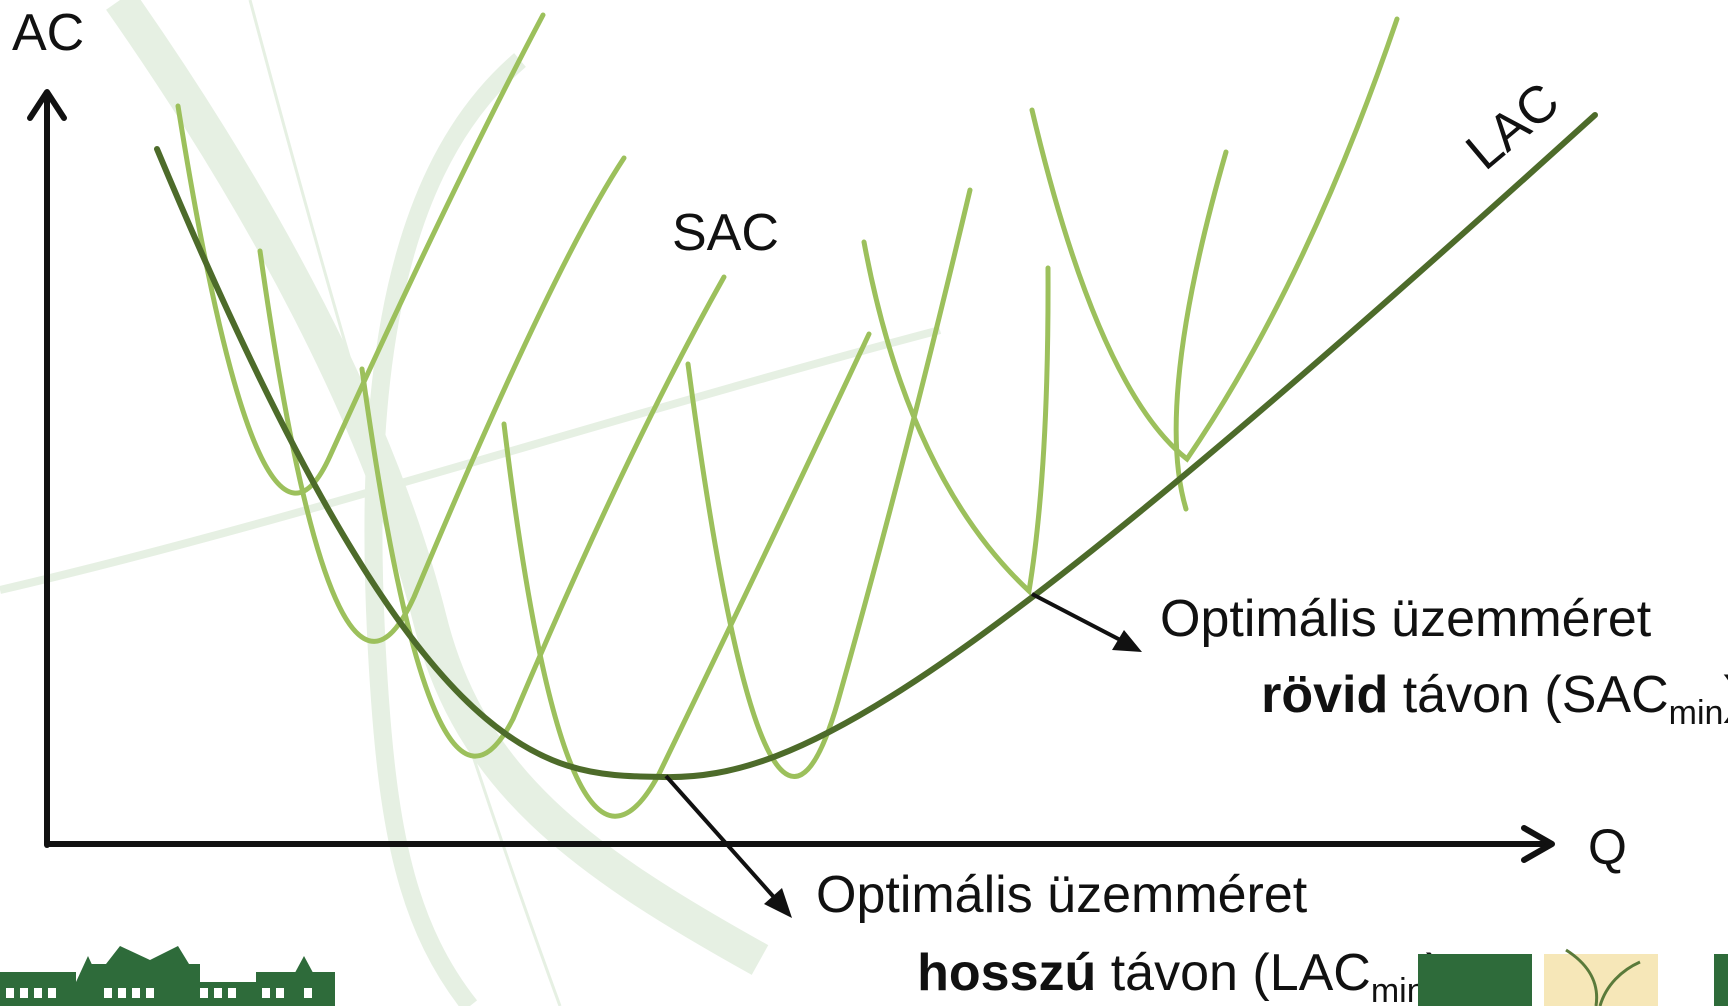 The image size is (1728, 1006). I want to click on long-run-line2: hosszú távon (LACmin), so click(1165, 975).